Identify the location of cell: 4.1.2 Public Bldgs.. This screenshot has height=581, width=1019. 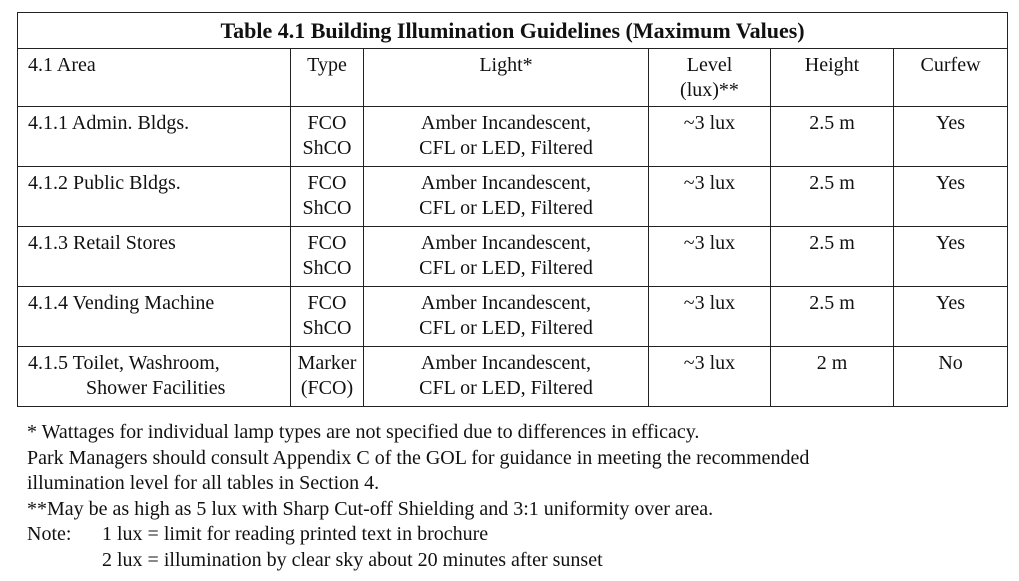
(154, 196).